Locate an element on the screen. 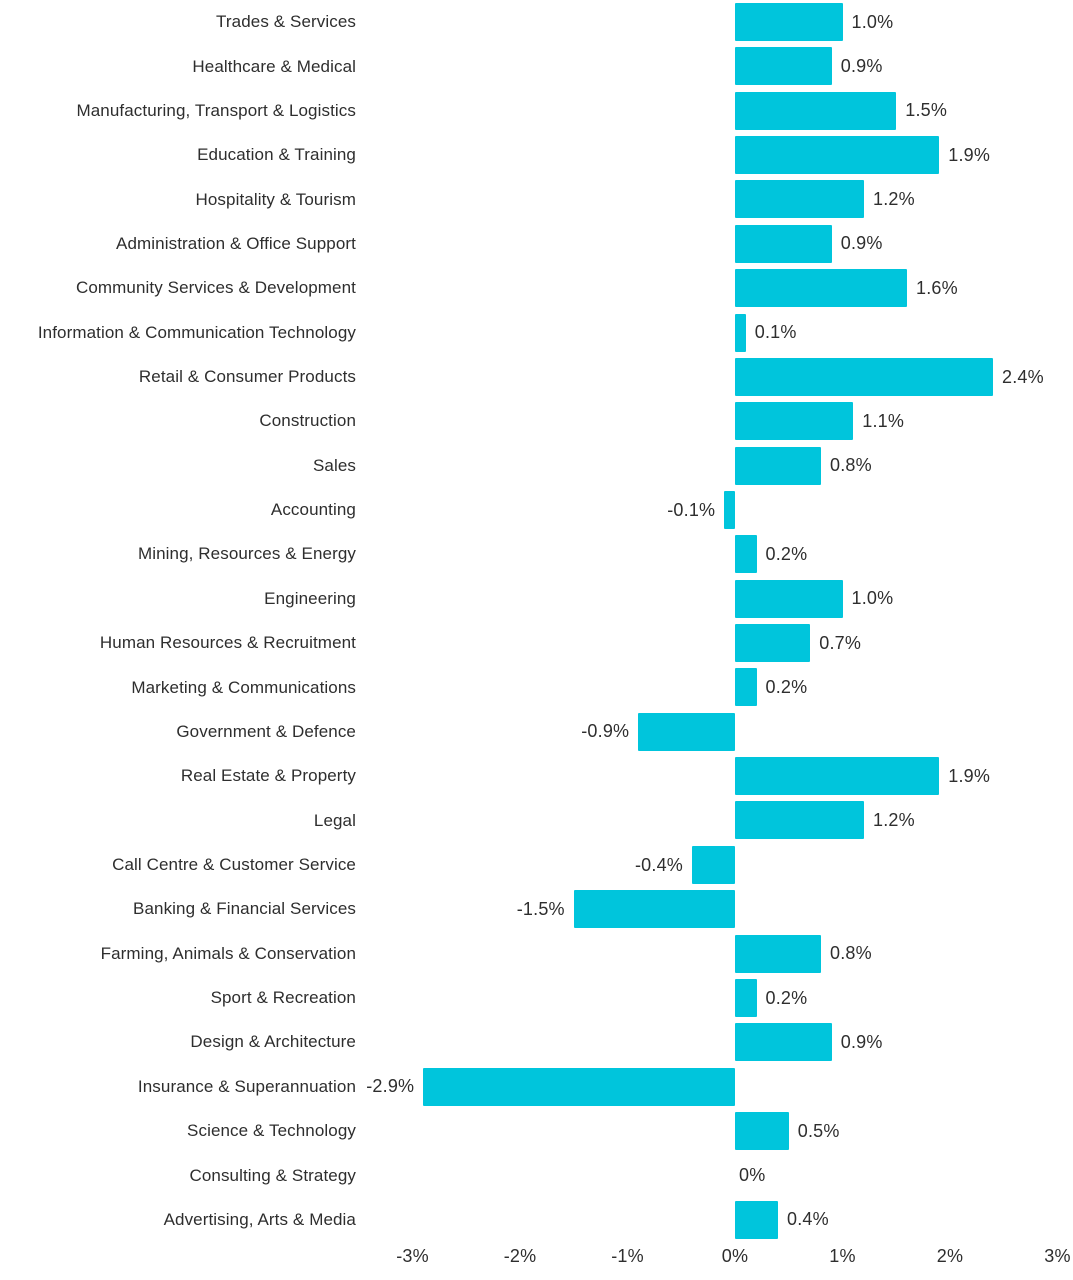 This screenshot has height=1280, width=1073. category-label: Call Centre & Customer Service is located at coordinates (234, 864).